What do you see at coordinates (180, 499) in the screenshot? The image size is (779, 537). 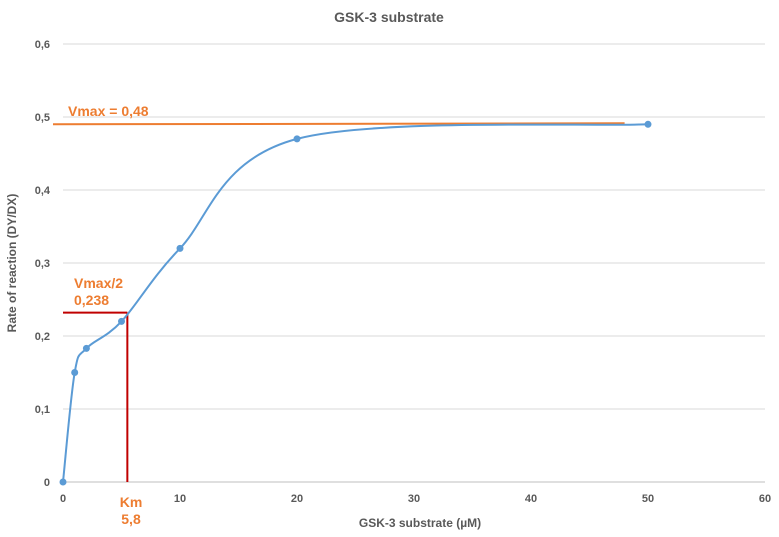 I see `x-tick-label: 10` at bounding box center [180, 499].